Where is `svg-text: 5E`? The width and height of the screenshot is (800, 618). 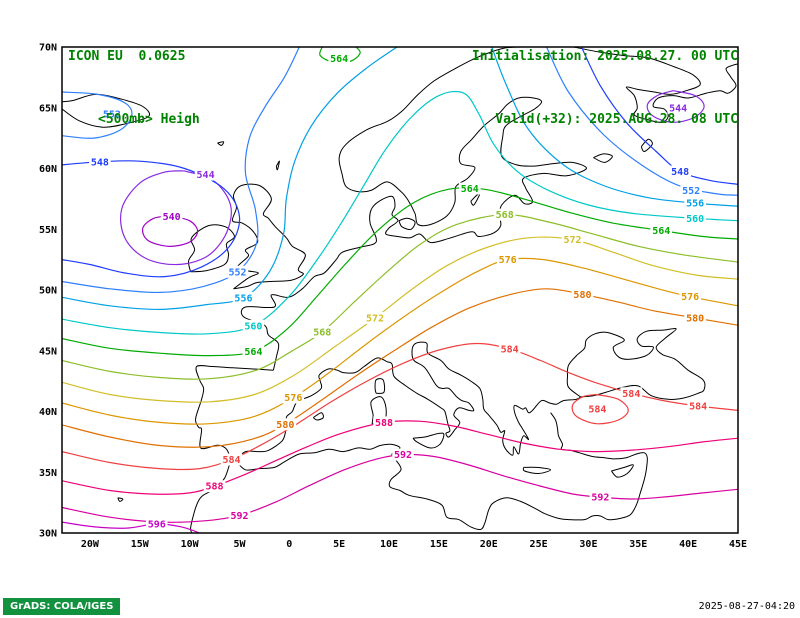
svg-text: 5E is located at coordinates (339, 544).